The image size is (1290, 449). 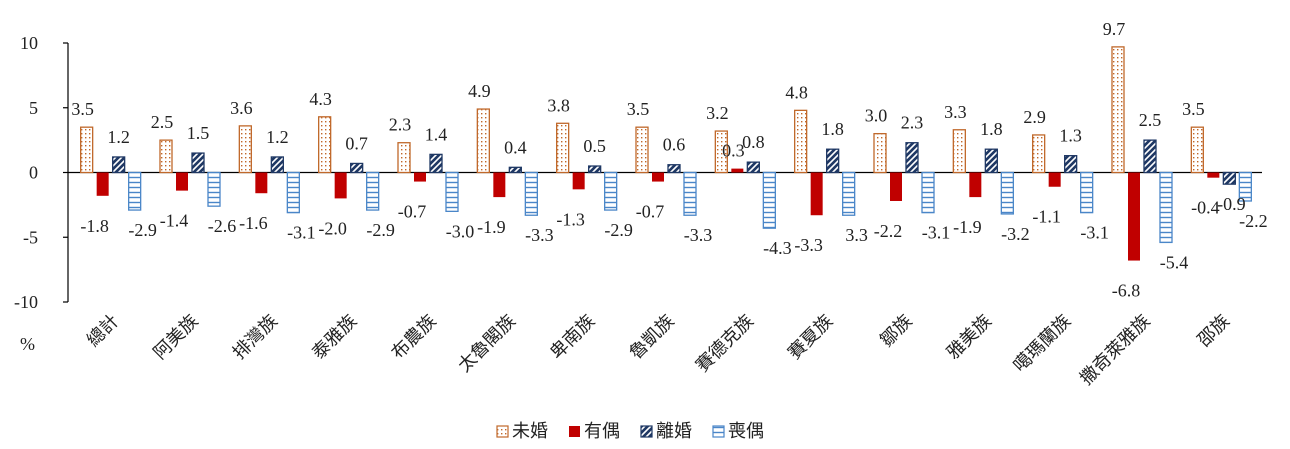 What do you see at coordinates (717, 113) in the screenshot?
I see `data-label-未婚: 3.2` at bounding box center [717, 113].